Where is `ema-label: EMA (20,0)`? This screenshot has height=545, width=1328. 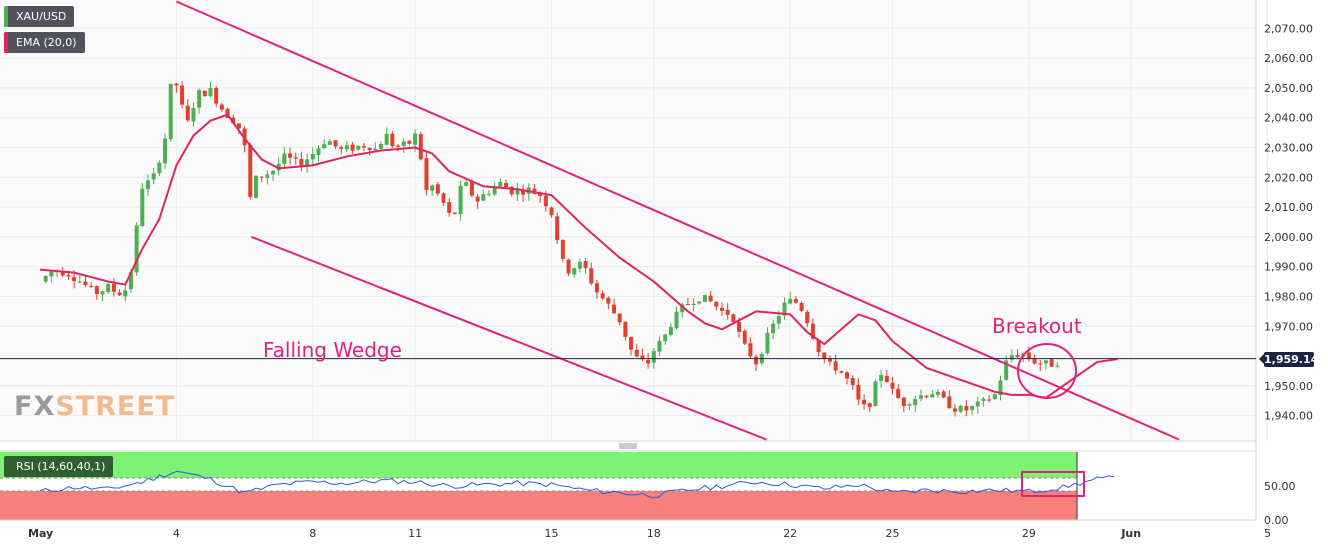 ema-label: EMA (20,0) is located at coordinates (44, 42).